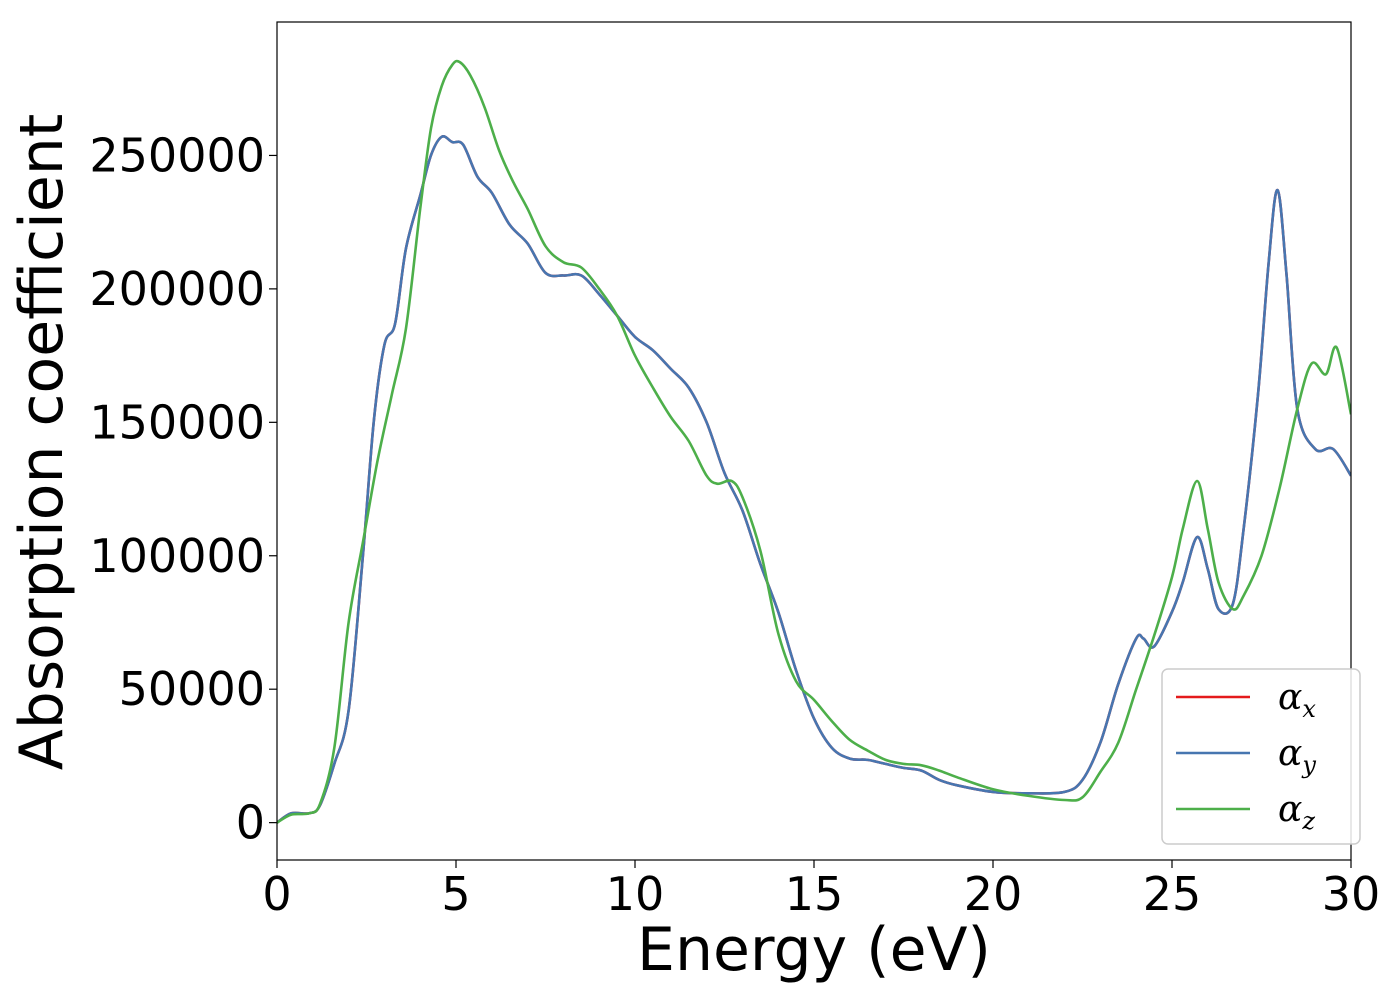 The width and height of the screenshot is (1400, 1000). What do you see at coordinates (1172, 894) in the screenshot?
I see `x-tick-label: 25` at bounding box center [1172, 894].